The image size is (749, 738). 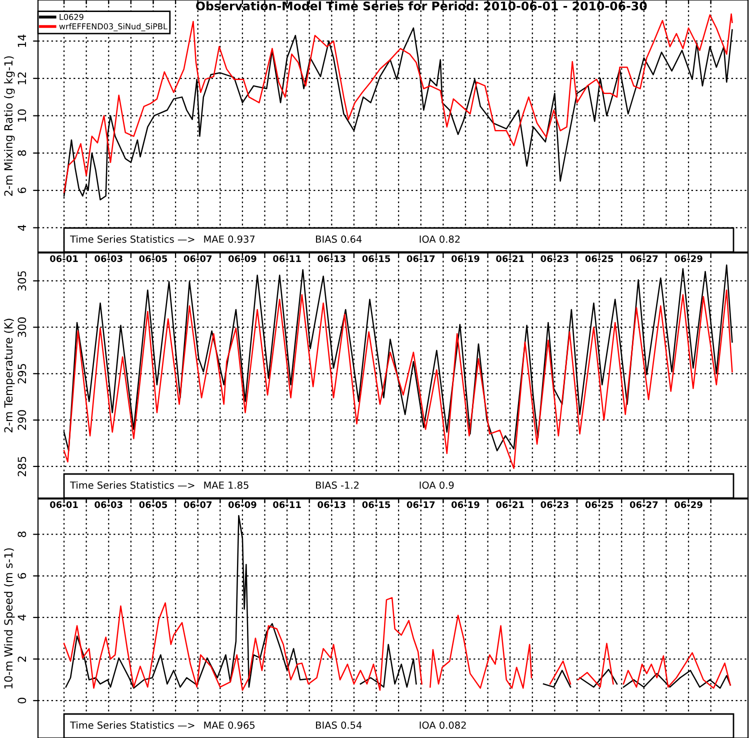 I want to click on y-tick-label: 10, so click(x=22, y=115).